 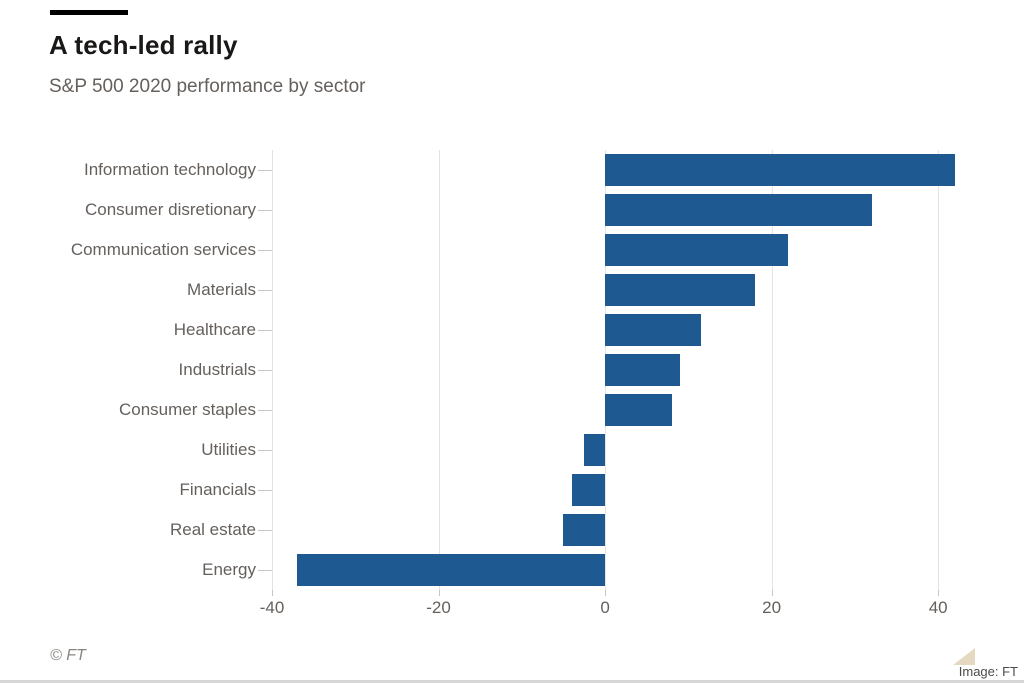 I want to click on chart-title: A tech-led rally, so click(x=143, y=45).